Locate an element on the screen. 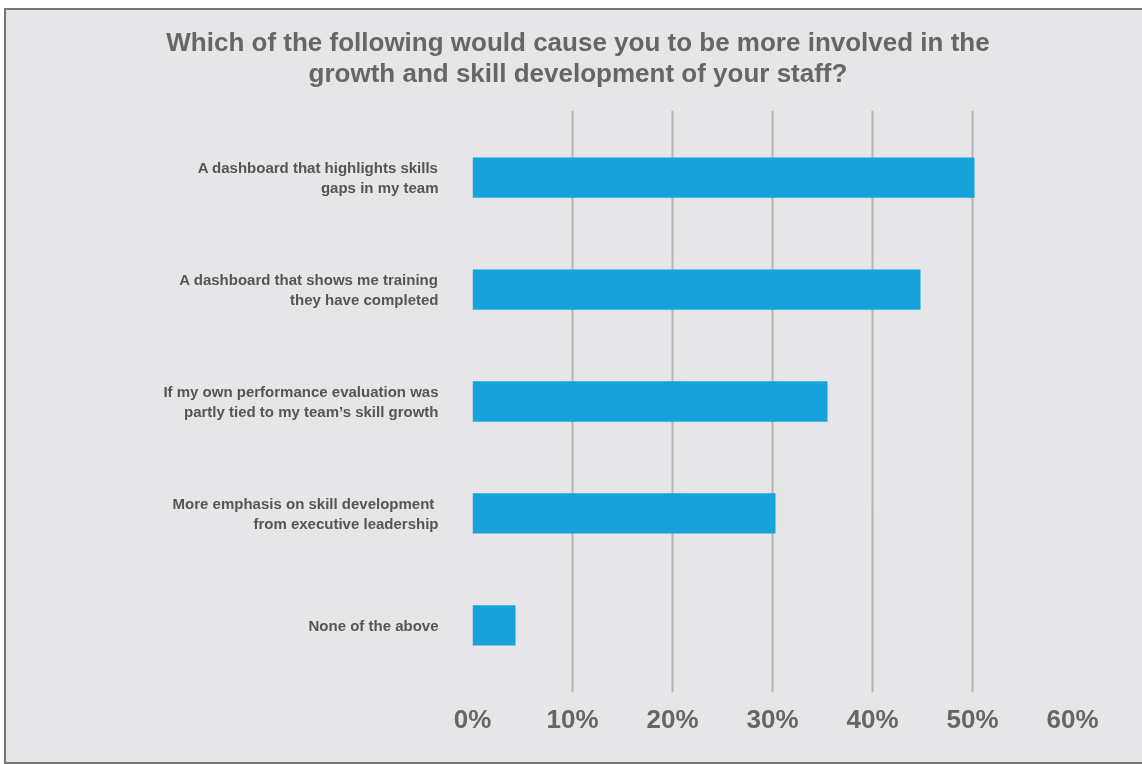 This screenshot has width=1142, height=764. x-tick-label: 20% is located at coordinates (672, 718).